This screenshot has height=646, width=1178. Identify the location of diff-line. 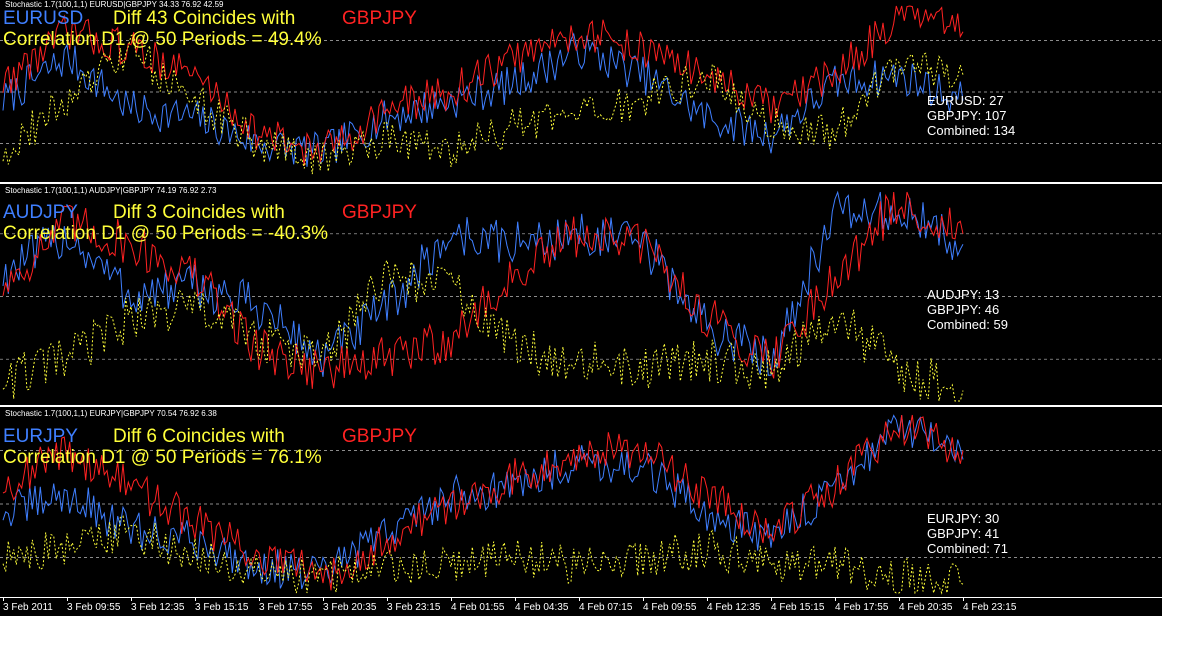
(483, 555).